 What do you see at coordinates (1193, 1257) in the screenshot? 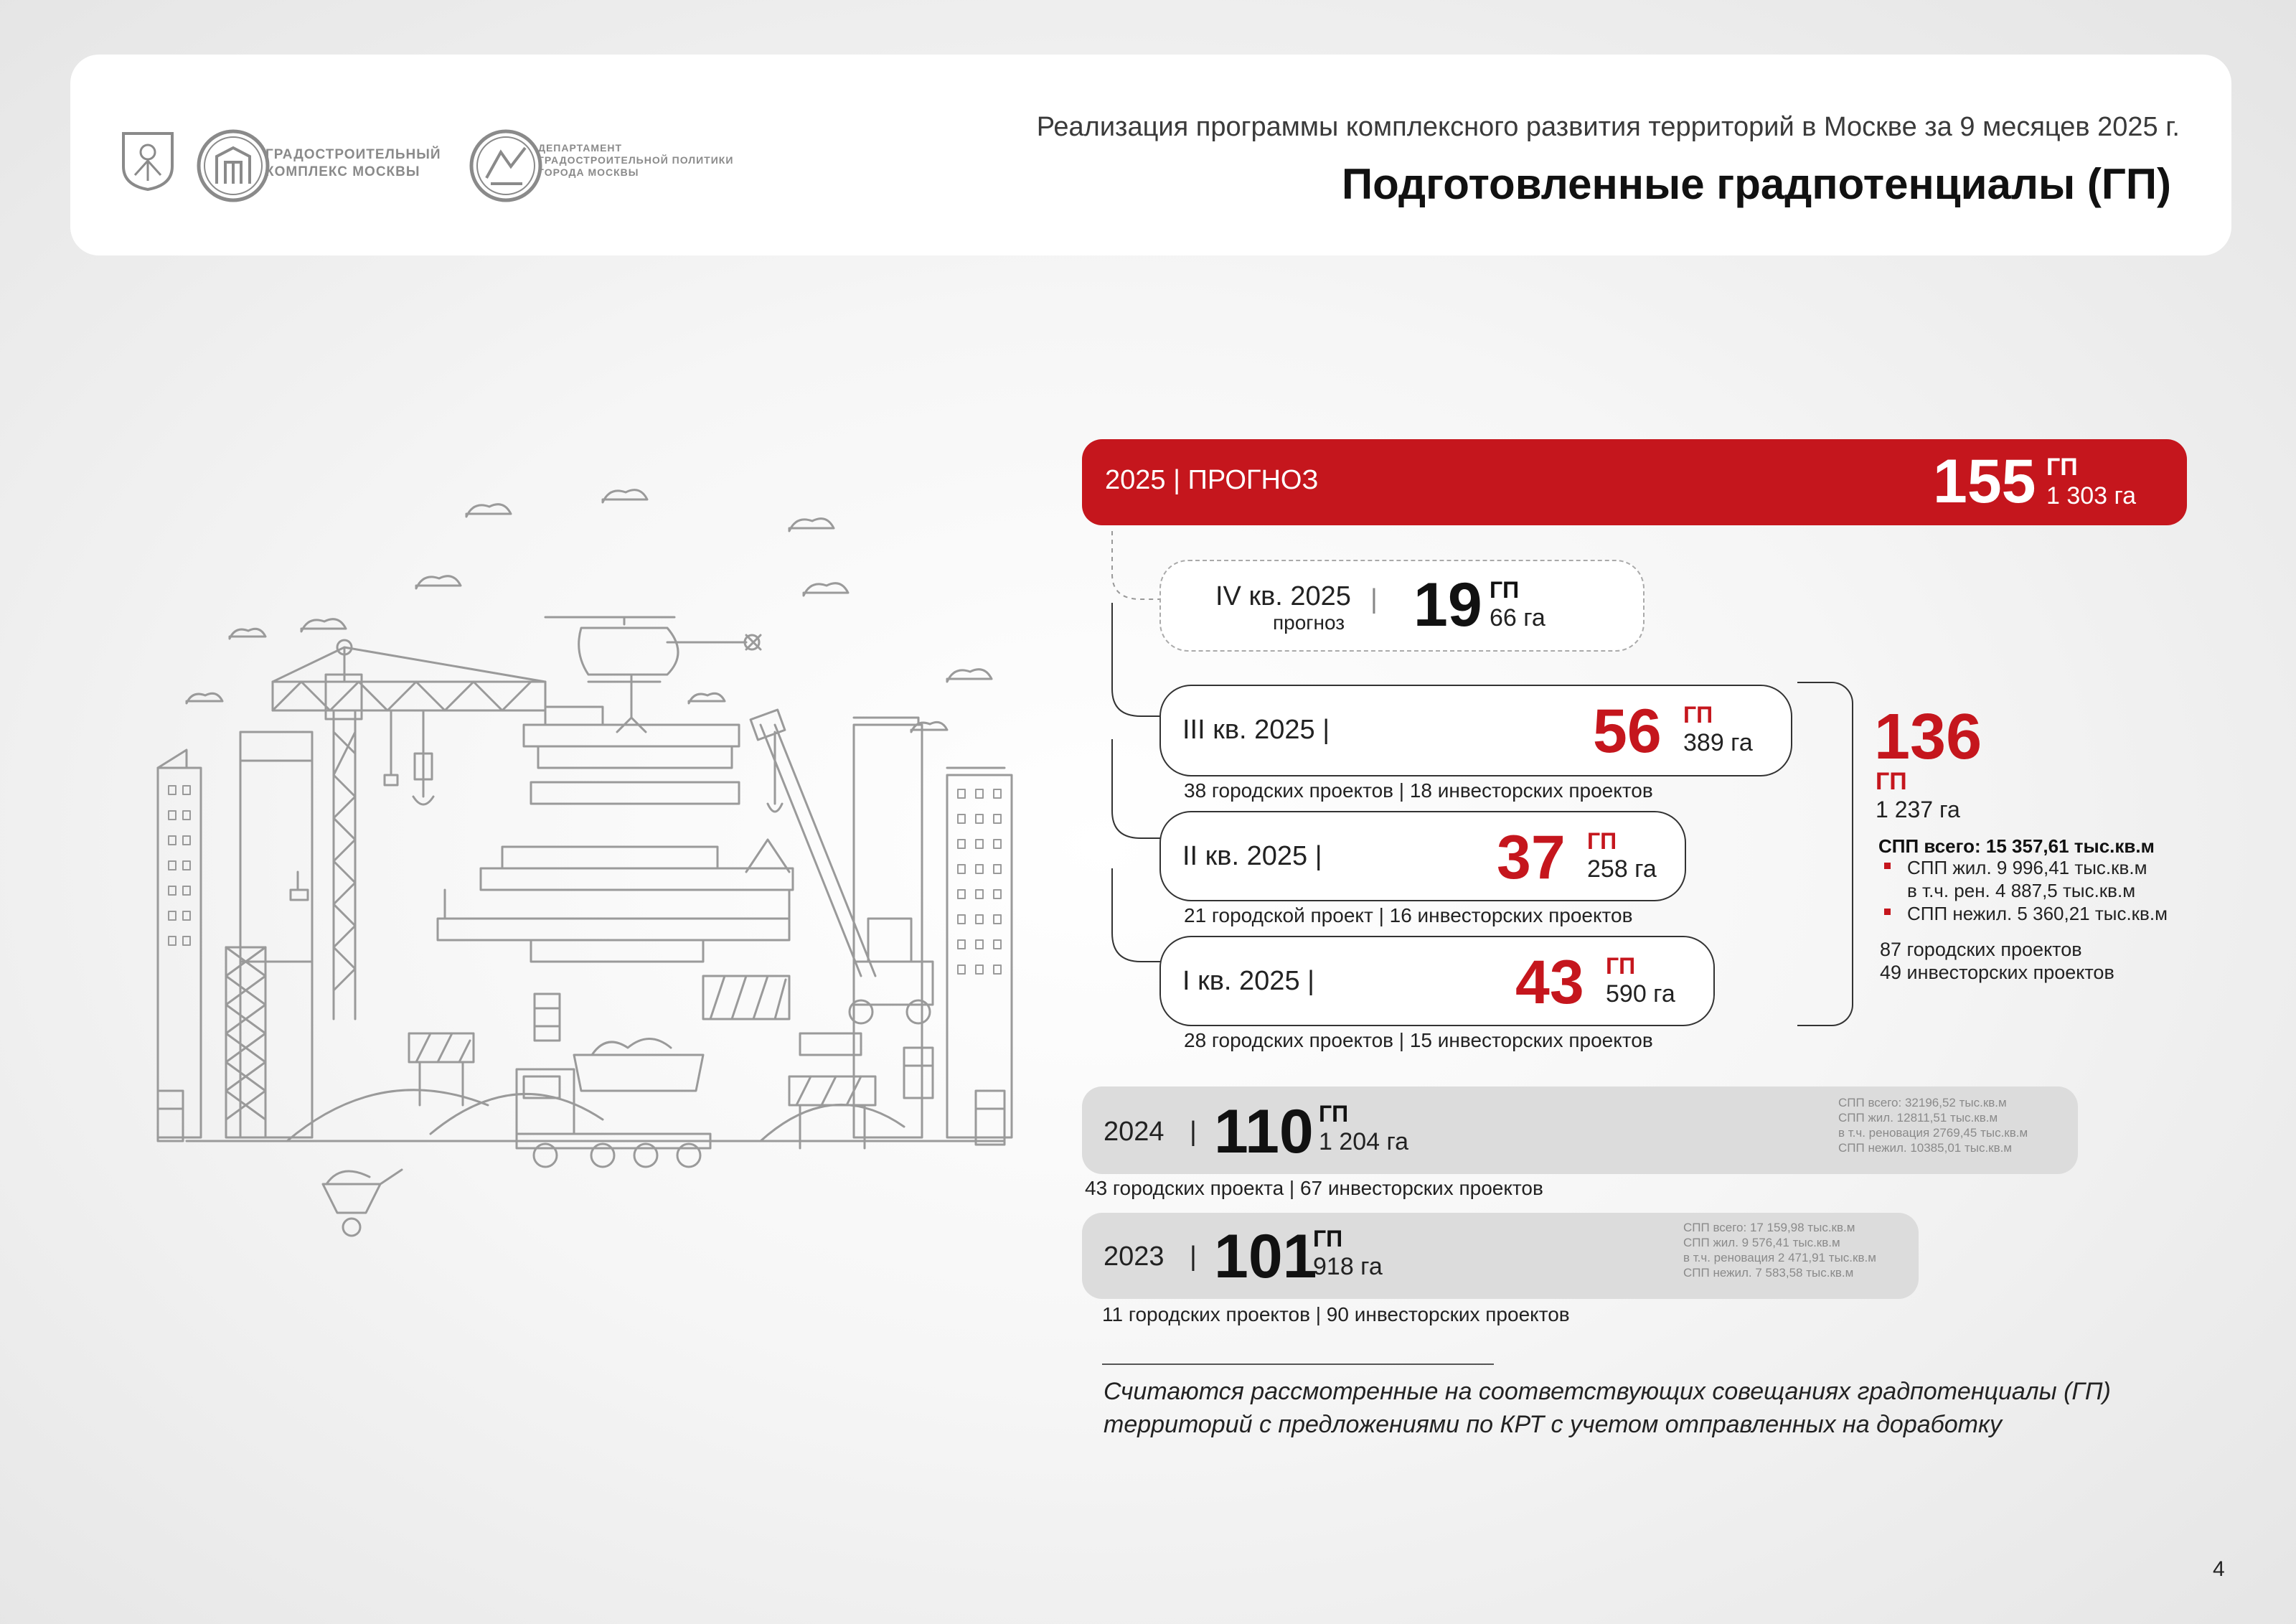
I see `year-2023-sep: |` at bounding box center [1193, 1257].